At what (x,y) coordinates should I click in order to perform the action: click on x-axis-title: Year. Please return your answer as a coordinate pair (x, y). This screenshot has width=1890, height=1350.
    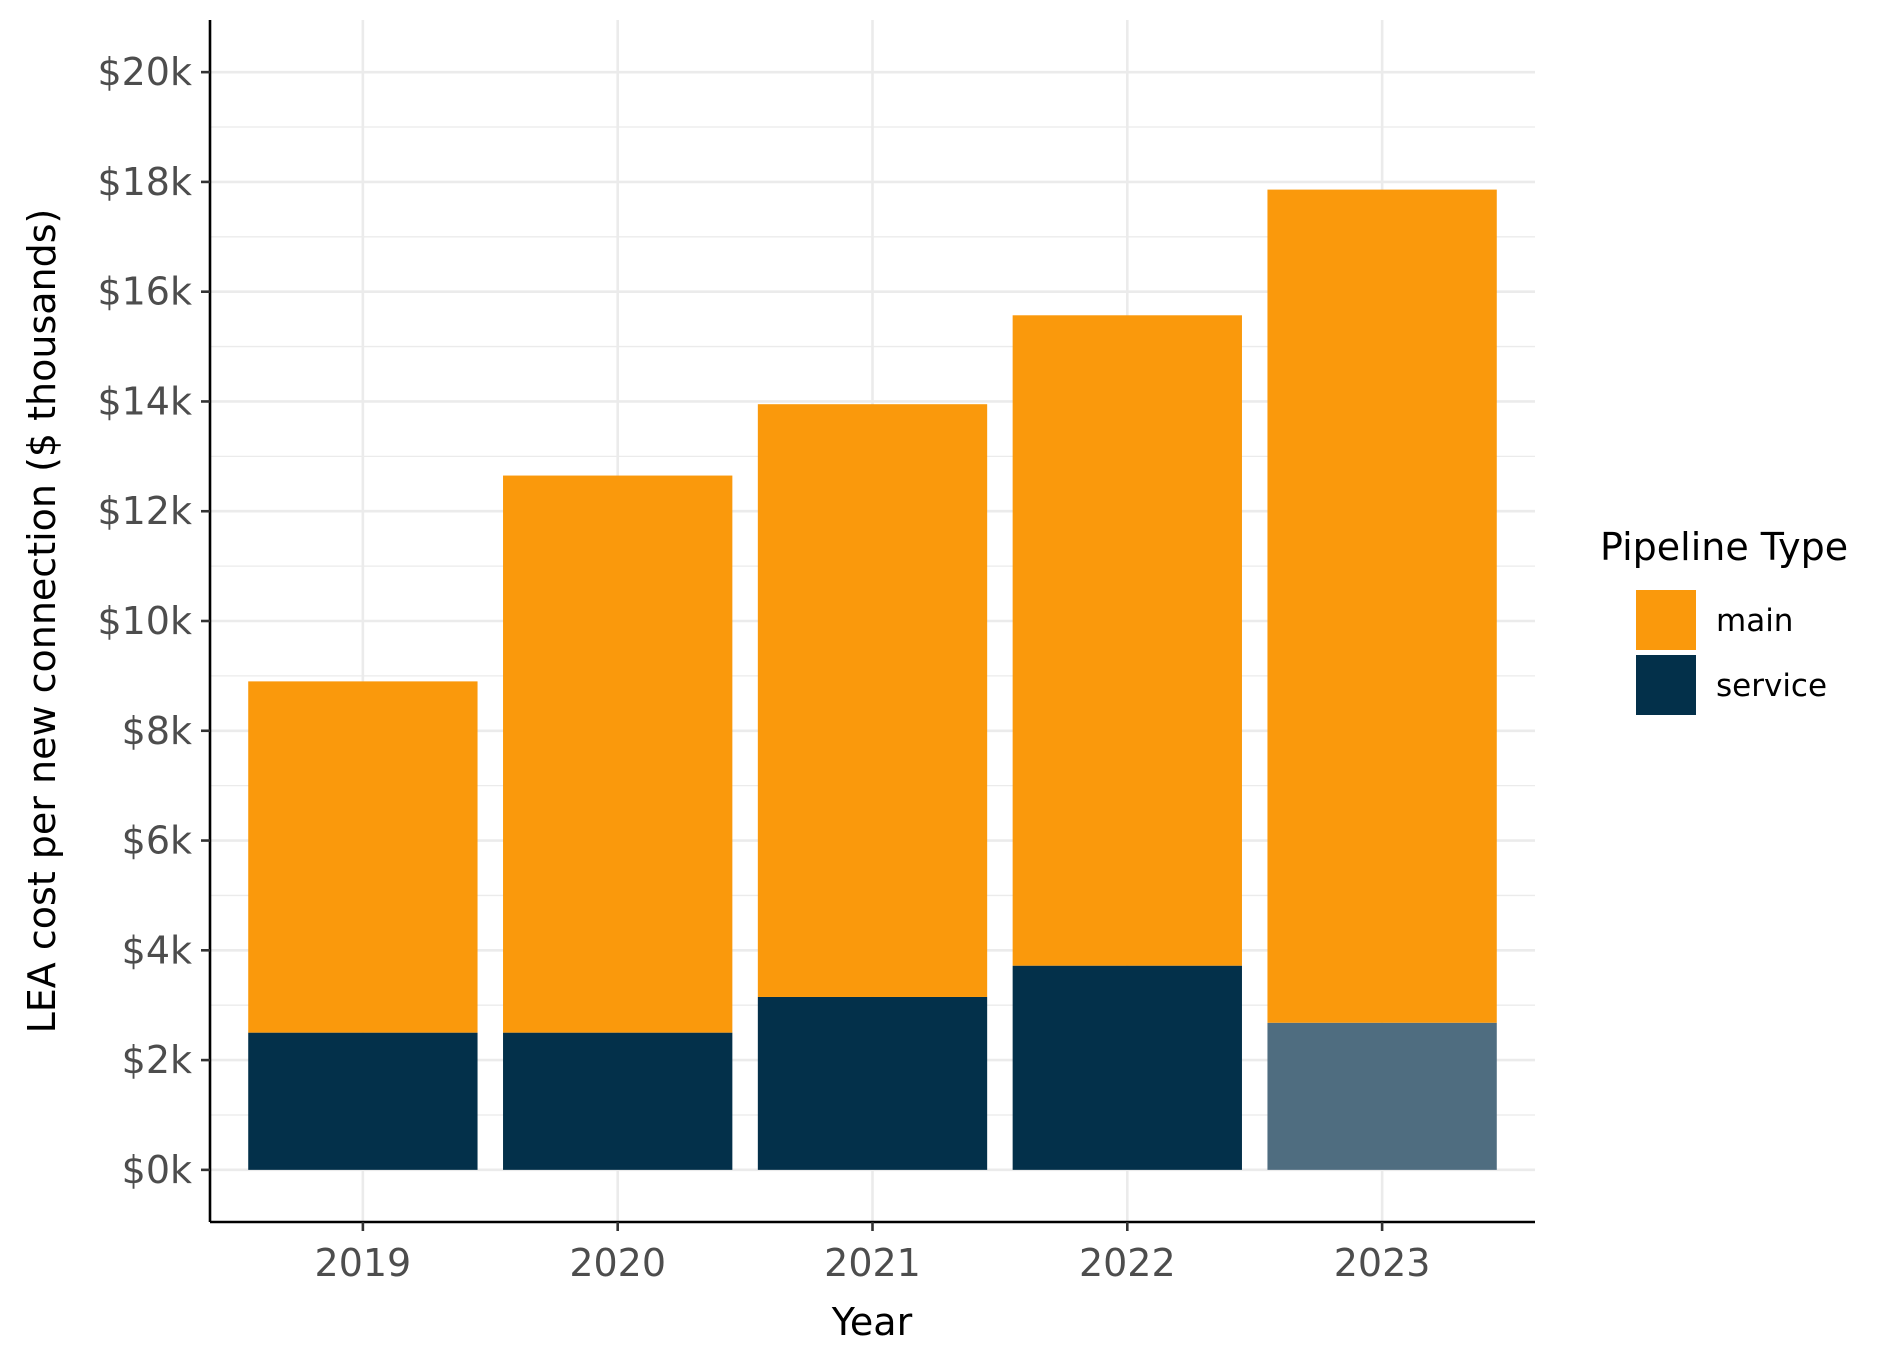
    Looking at the image, I should click on (872, 1322).